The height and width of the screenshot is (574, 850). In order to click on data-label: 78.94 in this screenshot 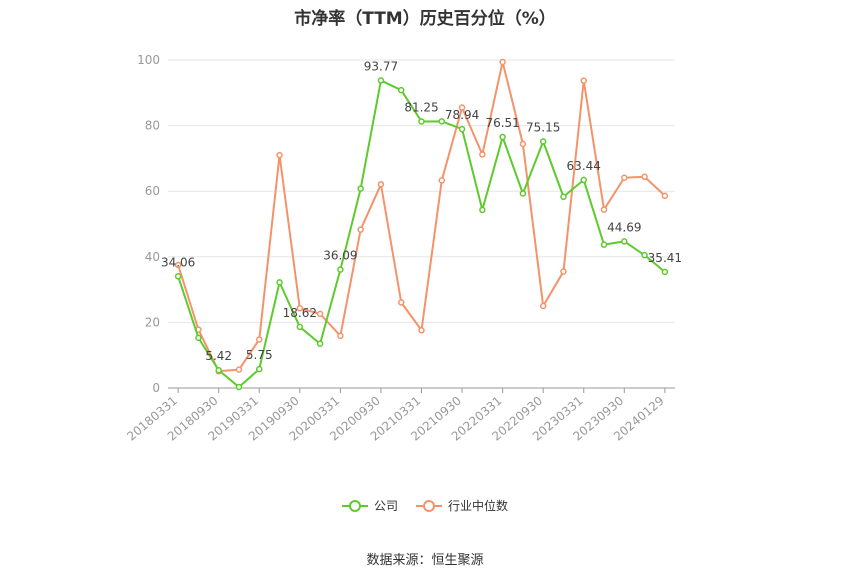, I will do `click(462, 115)`.